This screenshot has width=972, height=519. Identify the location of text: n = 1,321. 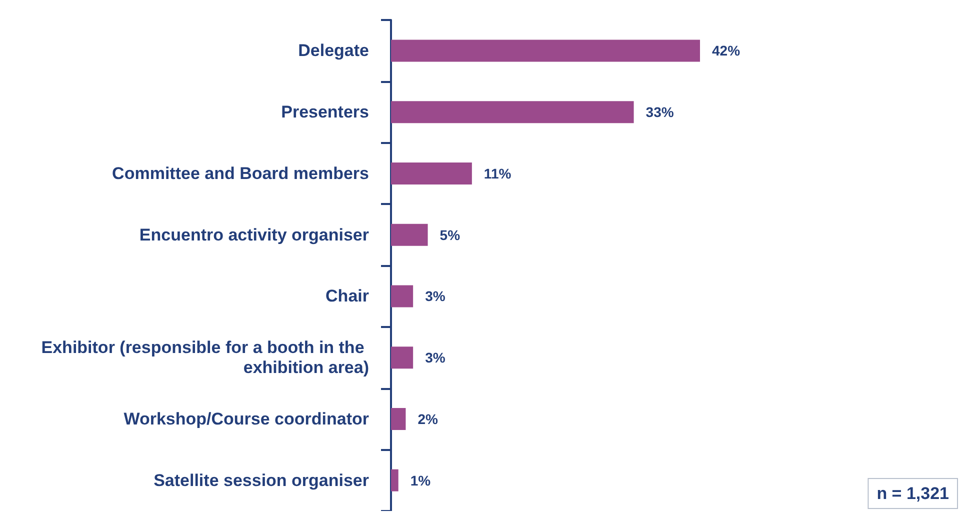
(913, 493).